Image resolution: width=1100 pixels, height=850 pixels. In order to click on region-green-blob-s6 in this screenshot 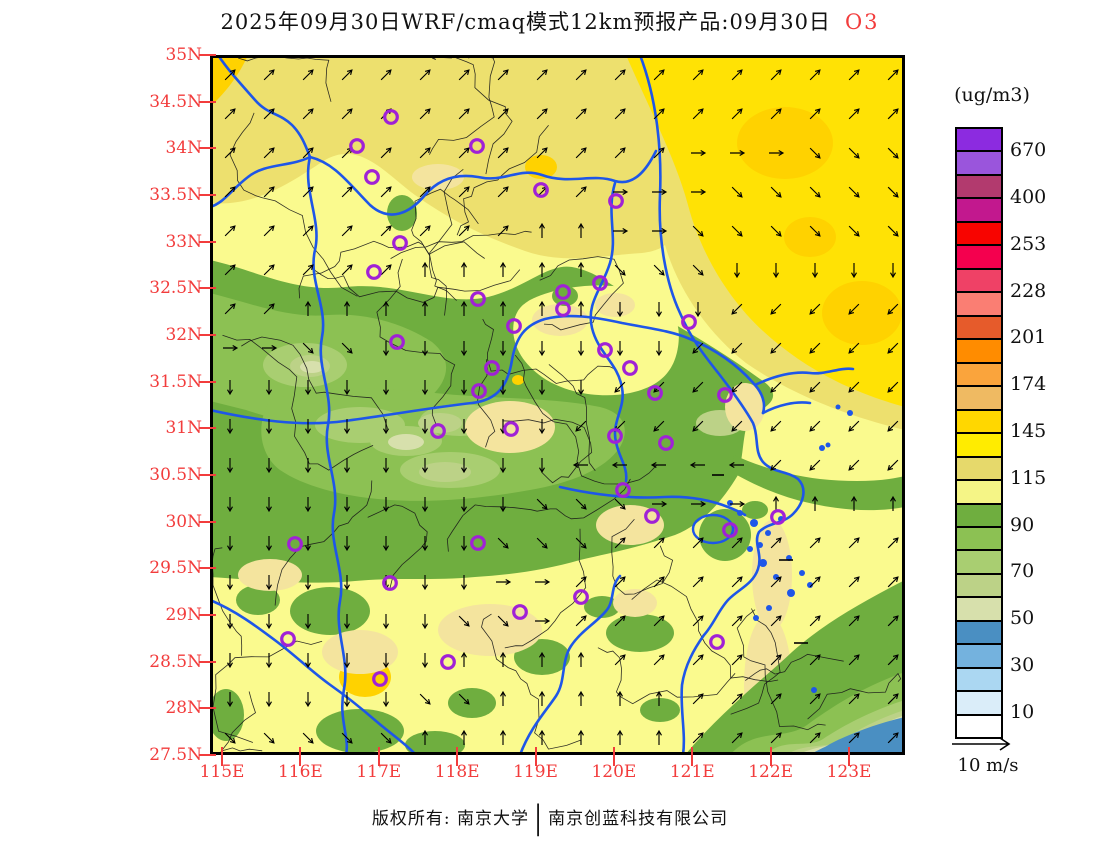, I will do `click(472, 703)`.